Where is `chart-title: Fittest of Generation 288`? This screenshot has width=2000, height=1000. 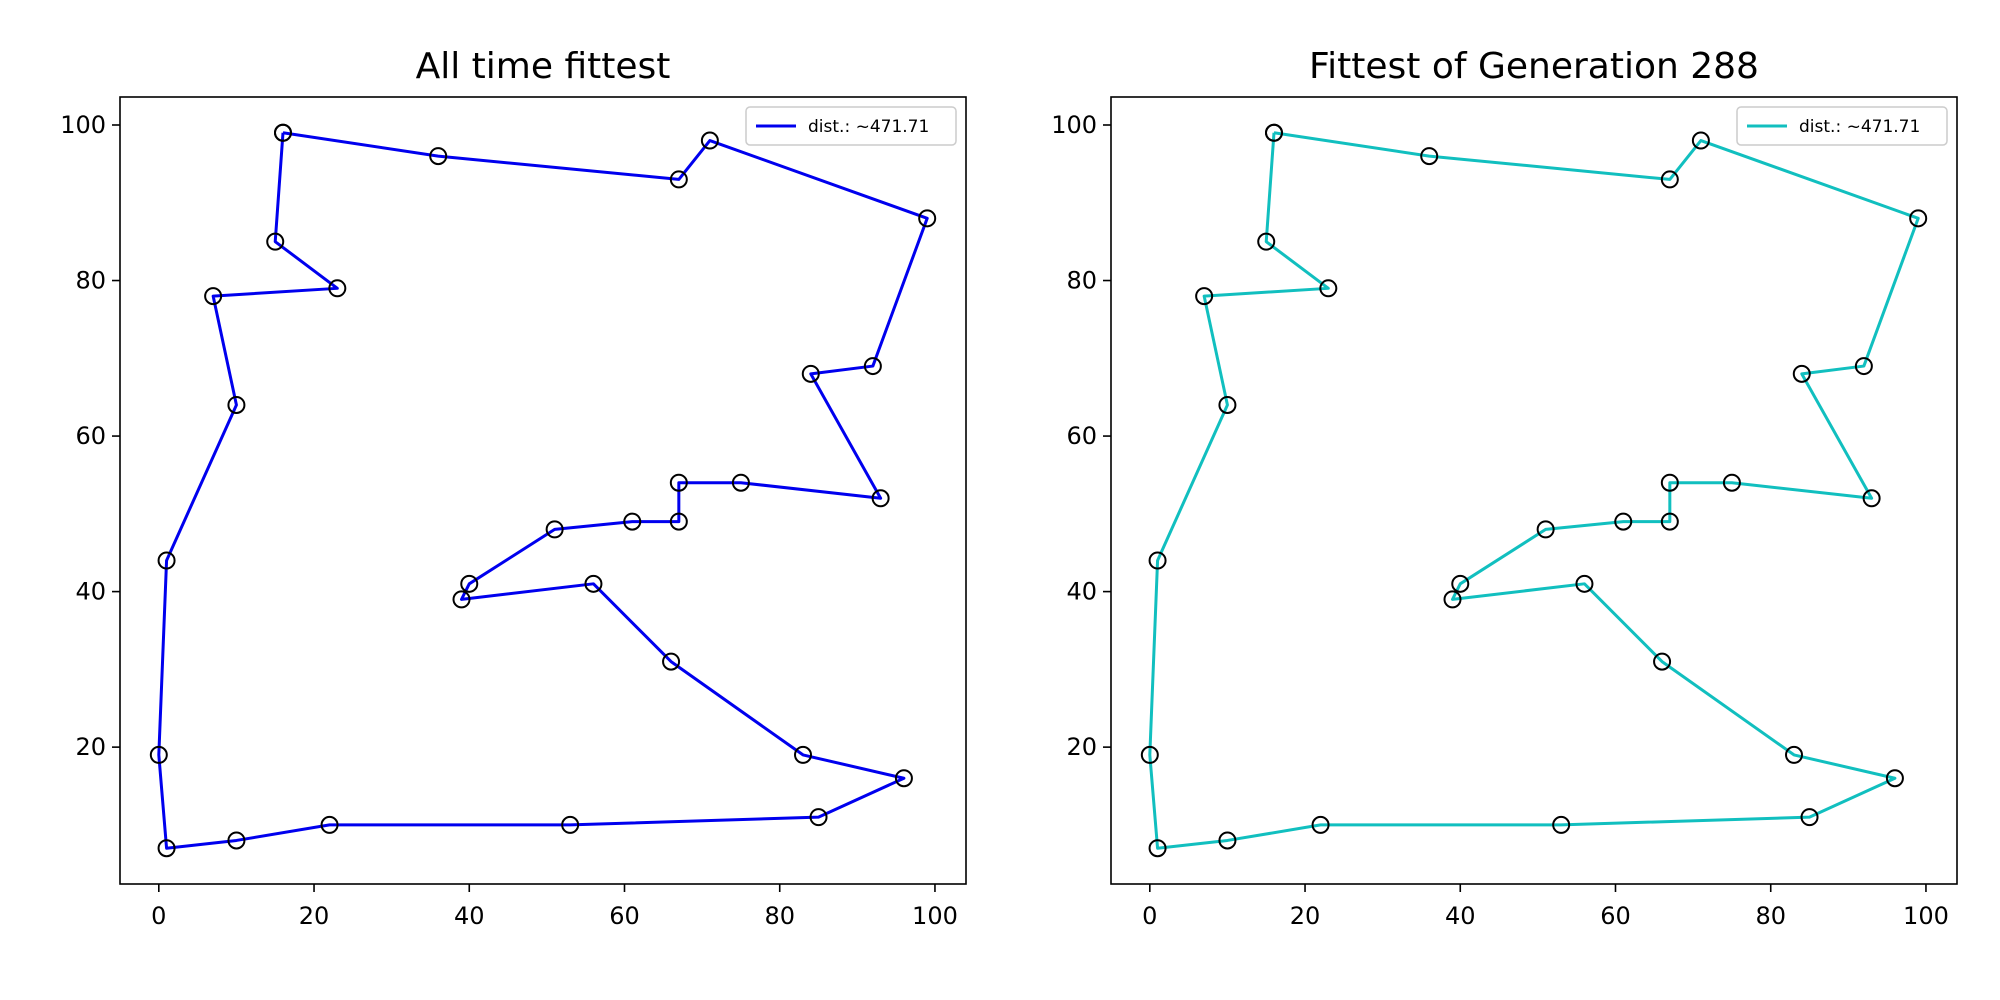 chart-title: Fittest of Generation 288 is located at coordinates (1534, 66).